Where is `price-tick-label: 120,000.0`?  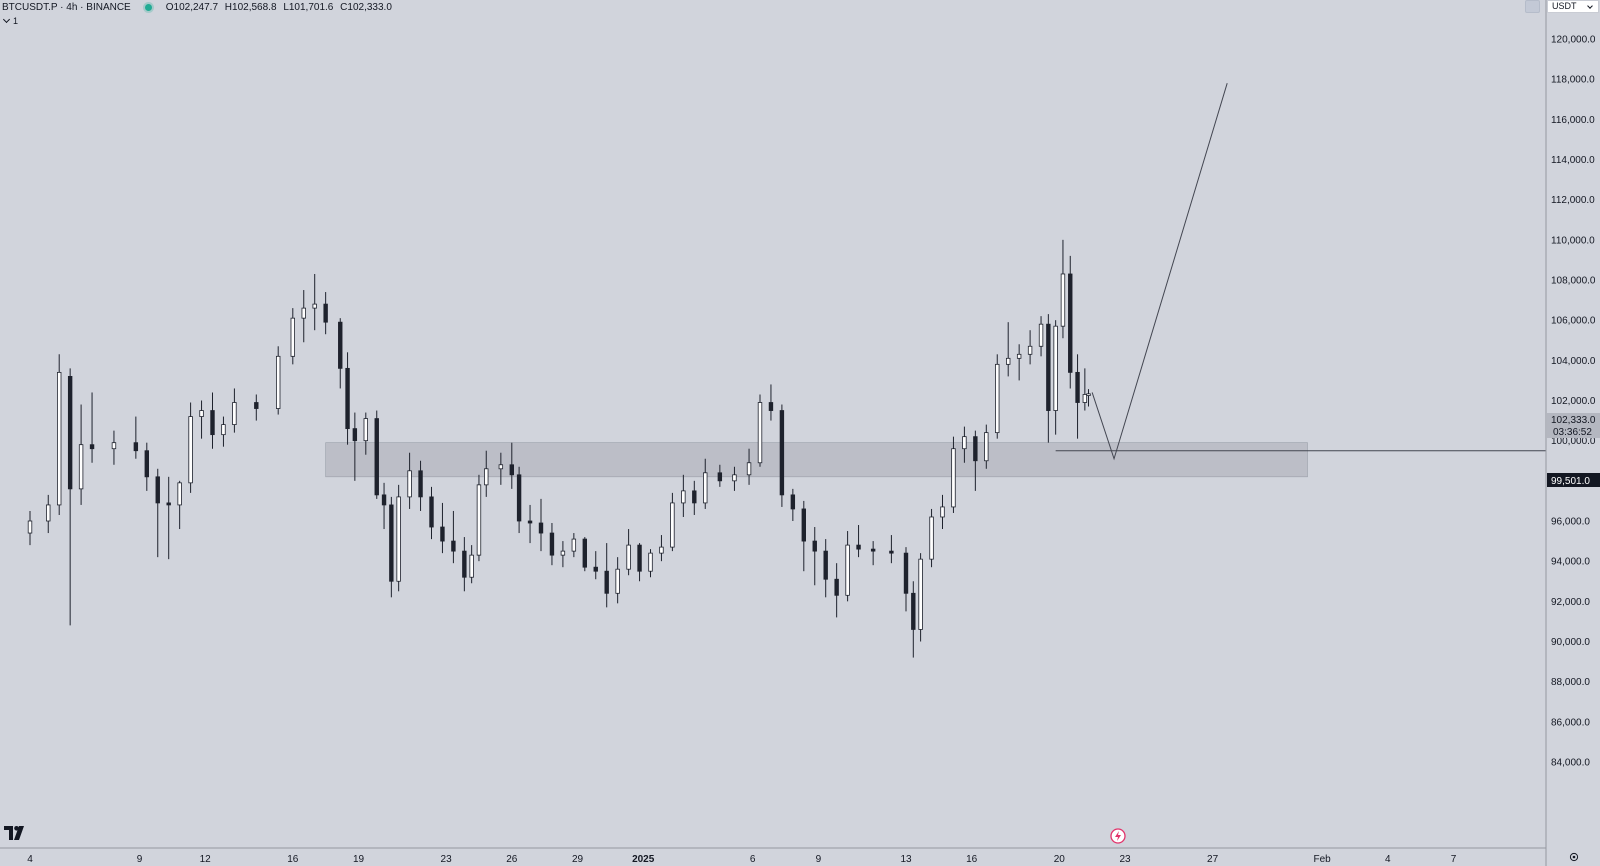
price-tick-label: 120,000.0 is located at coordinates (1573, 40).